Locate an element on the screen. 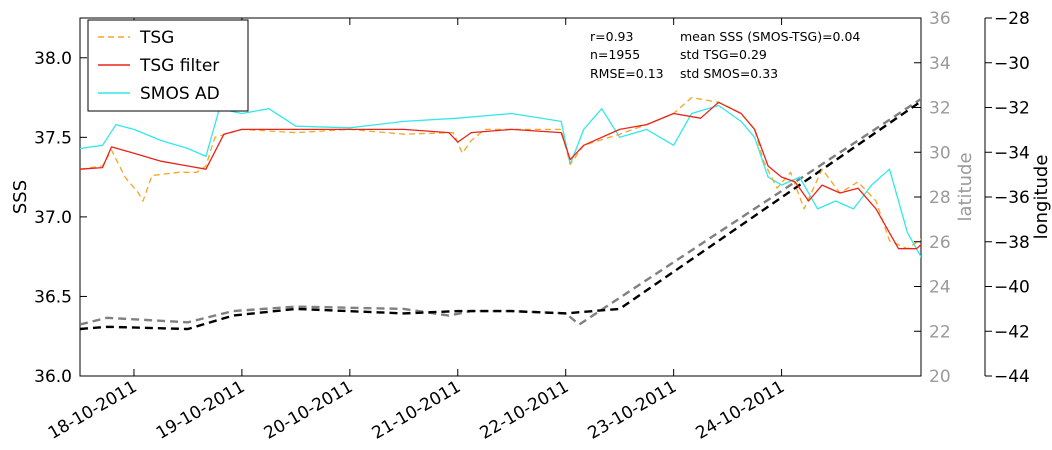  x-tick-label: 24-10-2011 is located at coordinates (741, 410).